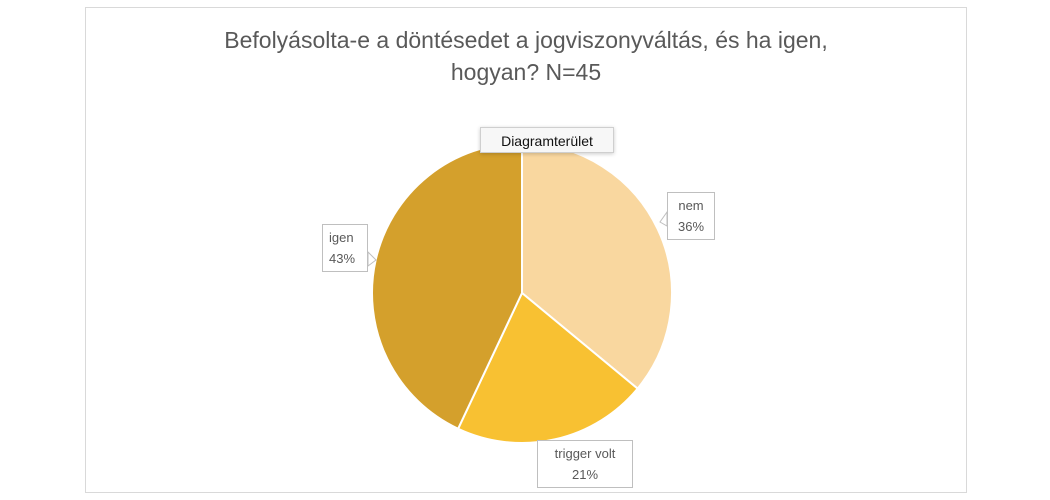 This screenshot has width=1050, height=500. What do you see at coordinates (341, 237) in the screenshot?
I see `data-label-igen-name: igen` at bounding box center [341, 237].